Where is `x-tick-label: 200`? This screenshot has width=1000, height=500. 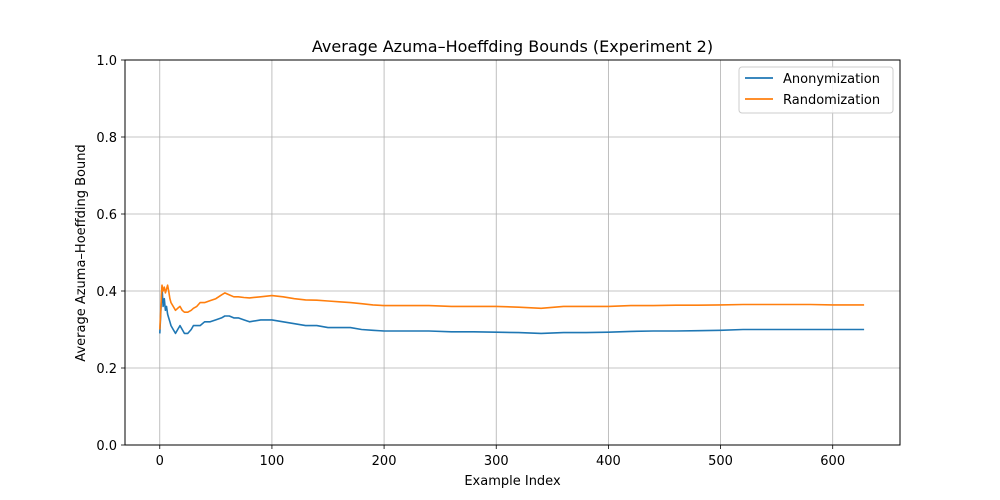
x-tick-label: 200 is located at coordinates (384, 461).